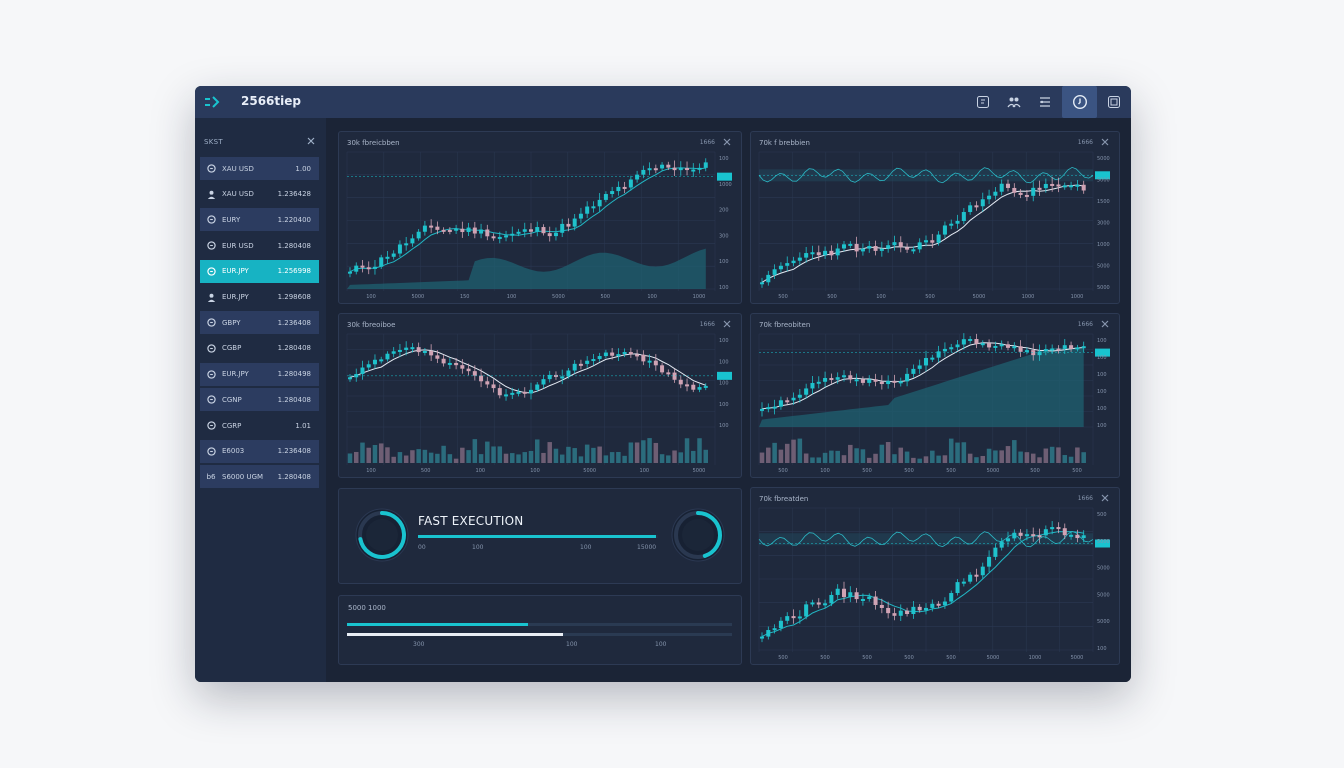 This screenshot has width=1344, height=768. What do you see at coordinates (983, 102) in the screenshot?
I see `layout-button` at bounding box center [983, 102].